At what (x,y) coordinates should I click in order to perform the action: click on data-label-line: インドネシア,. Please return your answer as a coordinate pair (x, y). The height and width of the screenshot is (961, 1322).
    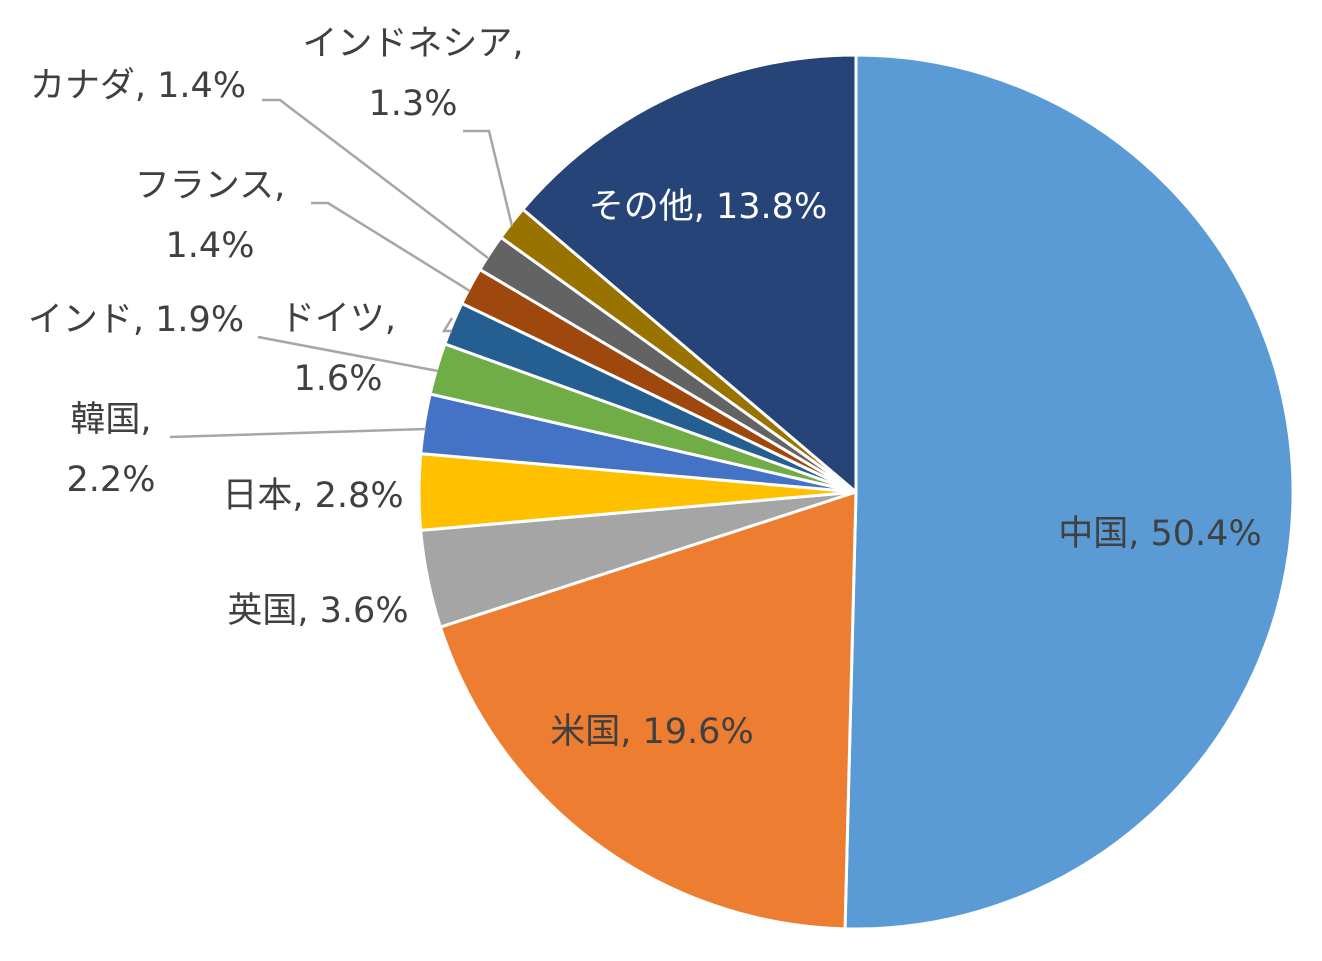
    Looking at the image, I should click on (412, 44).